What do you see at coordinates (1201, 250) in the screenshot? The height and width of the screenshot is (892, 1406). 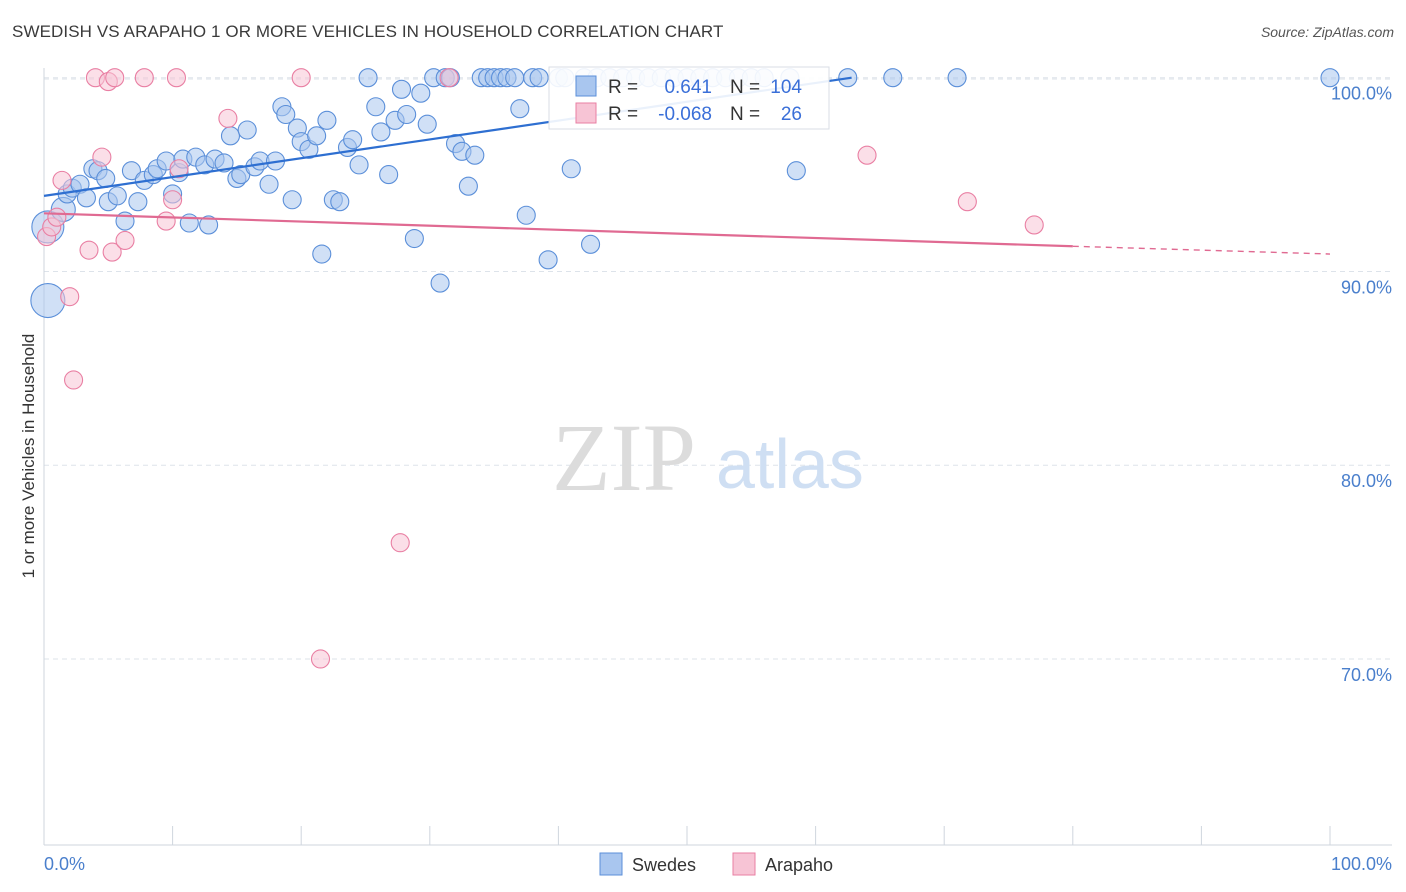 I see `trend-line-arapaho-extension` at bounding box center [1201, 250].